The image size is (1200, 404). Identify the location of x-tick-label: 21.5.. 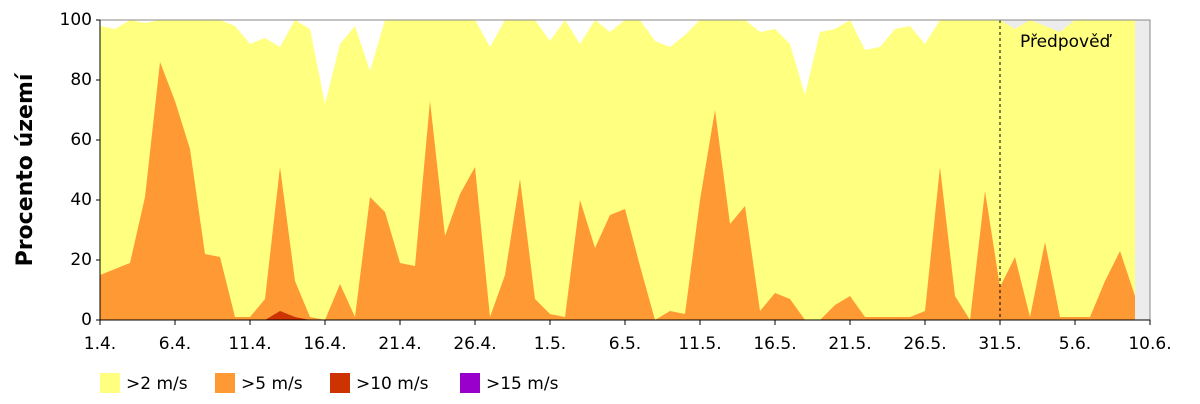
(849, 344).